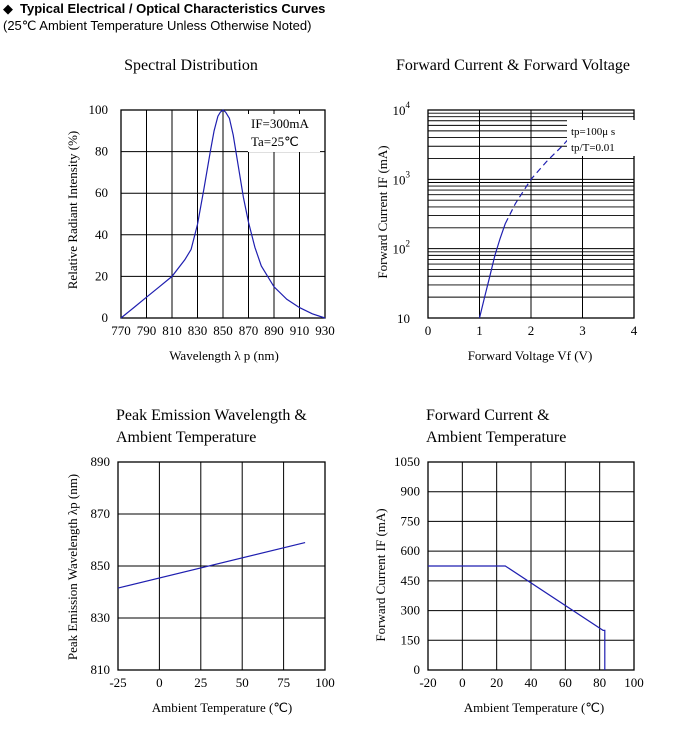 The width and height of the screenshot is (680, 744). Describe the element at coordinates (565, 682) in the screenshot. I see `derating-x-tick-label: 60` at that location.